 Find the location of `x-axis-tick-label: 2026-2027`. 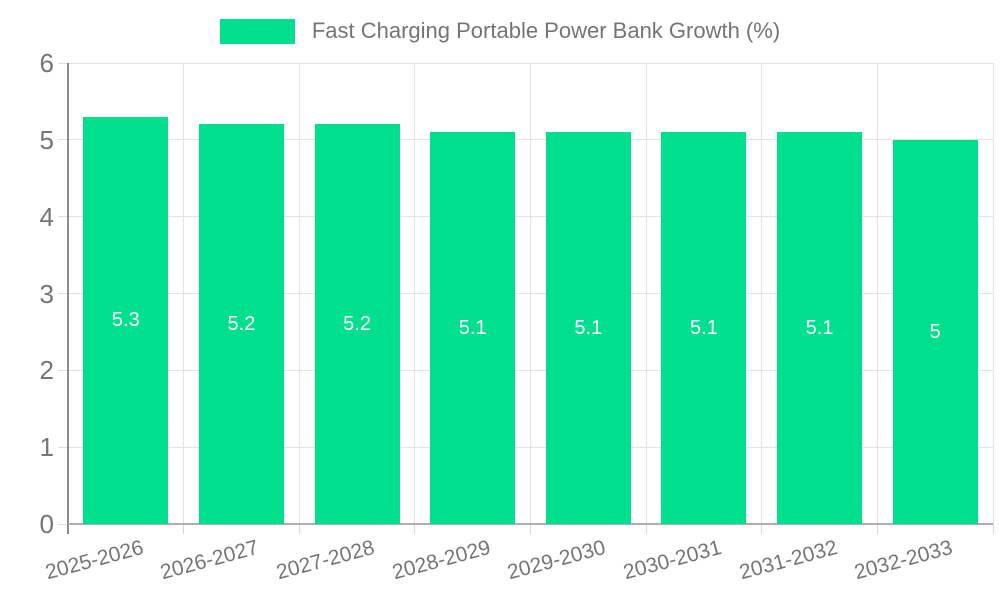

x-axis-tick-label: 2026-2027 is located at coordinates (210, 560).